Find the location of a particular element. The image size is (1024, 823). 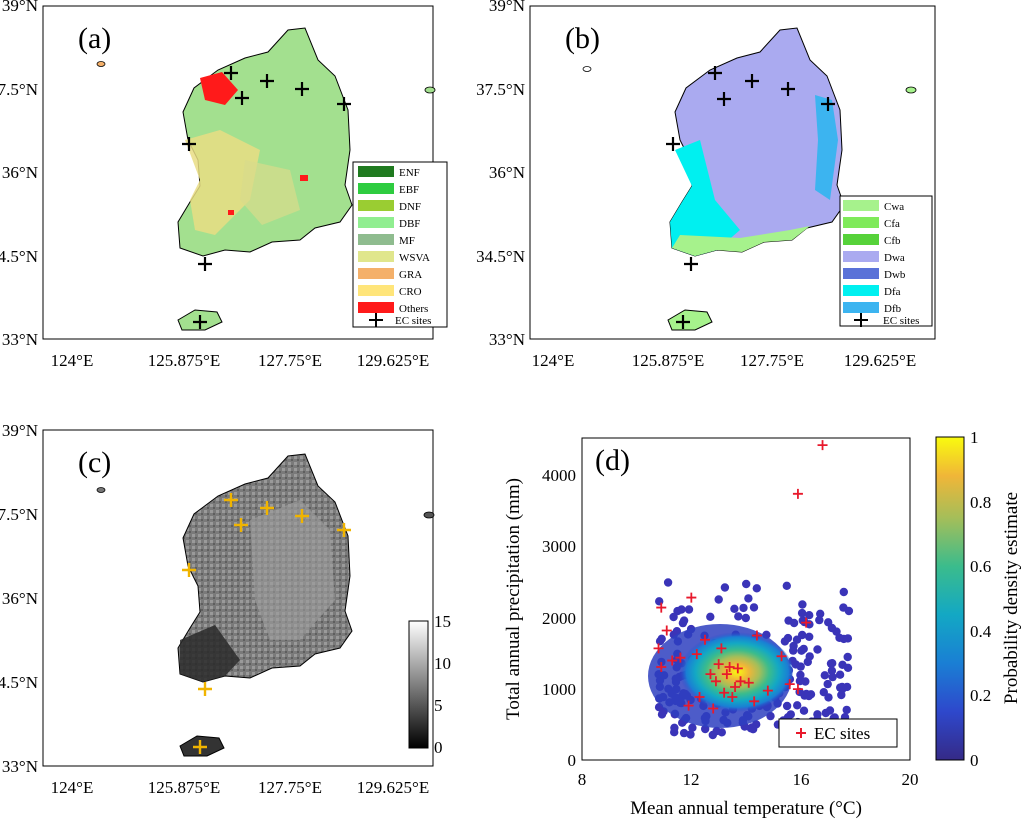

legend-a-item-7: CRO is located at coordinates (410, 292).